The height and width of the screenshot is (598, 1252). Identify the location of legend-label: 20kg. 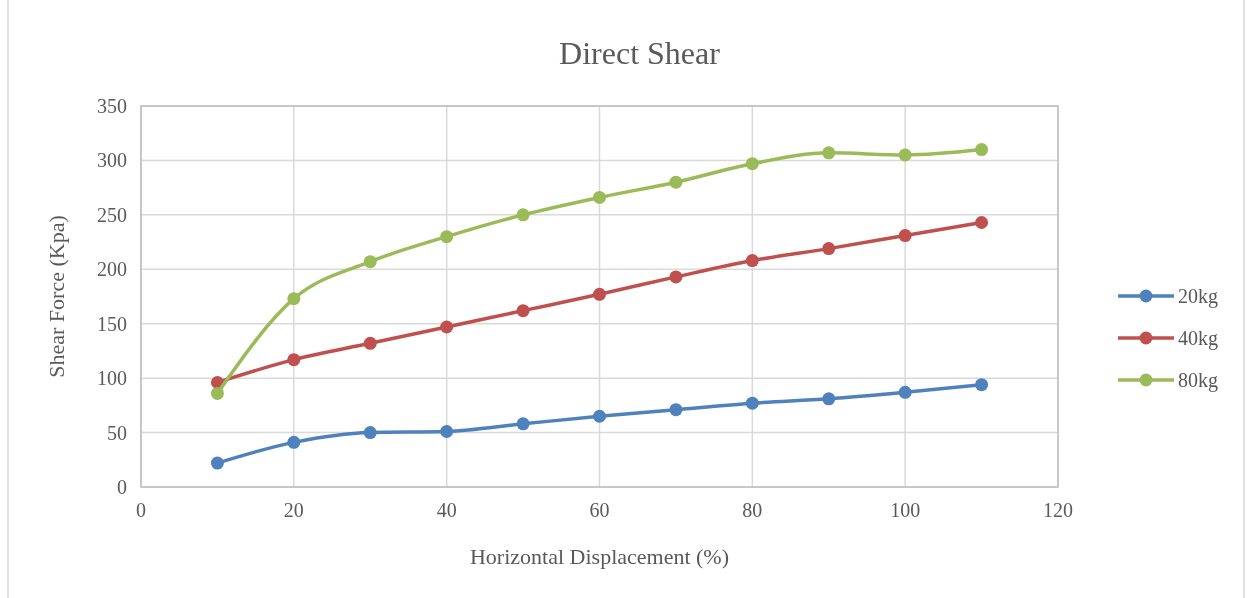
(1198, 296).